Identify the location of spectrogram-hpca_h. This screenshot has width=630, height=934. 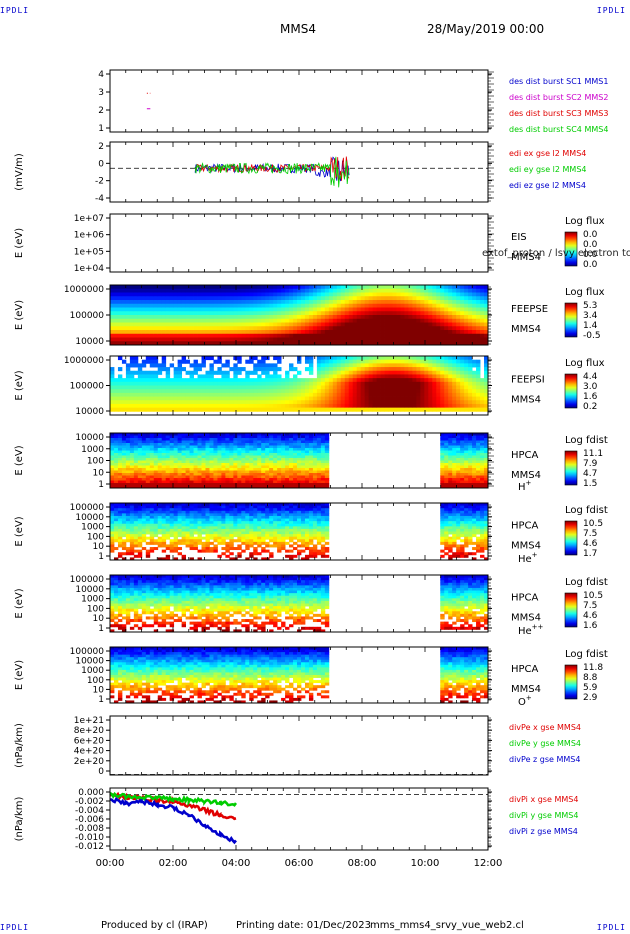
(299, 461).